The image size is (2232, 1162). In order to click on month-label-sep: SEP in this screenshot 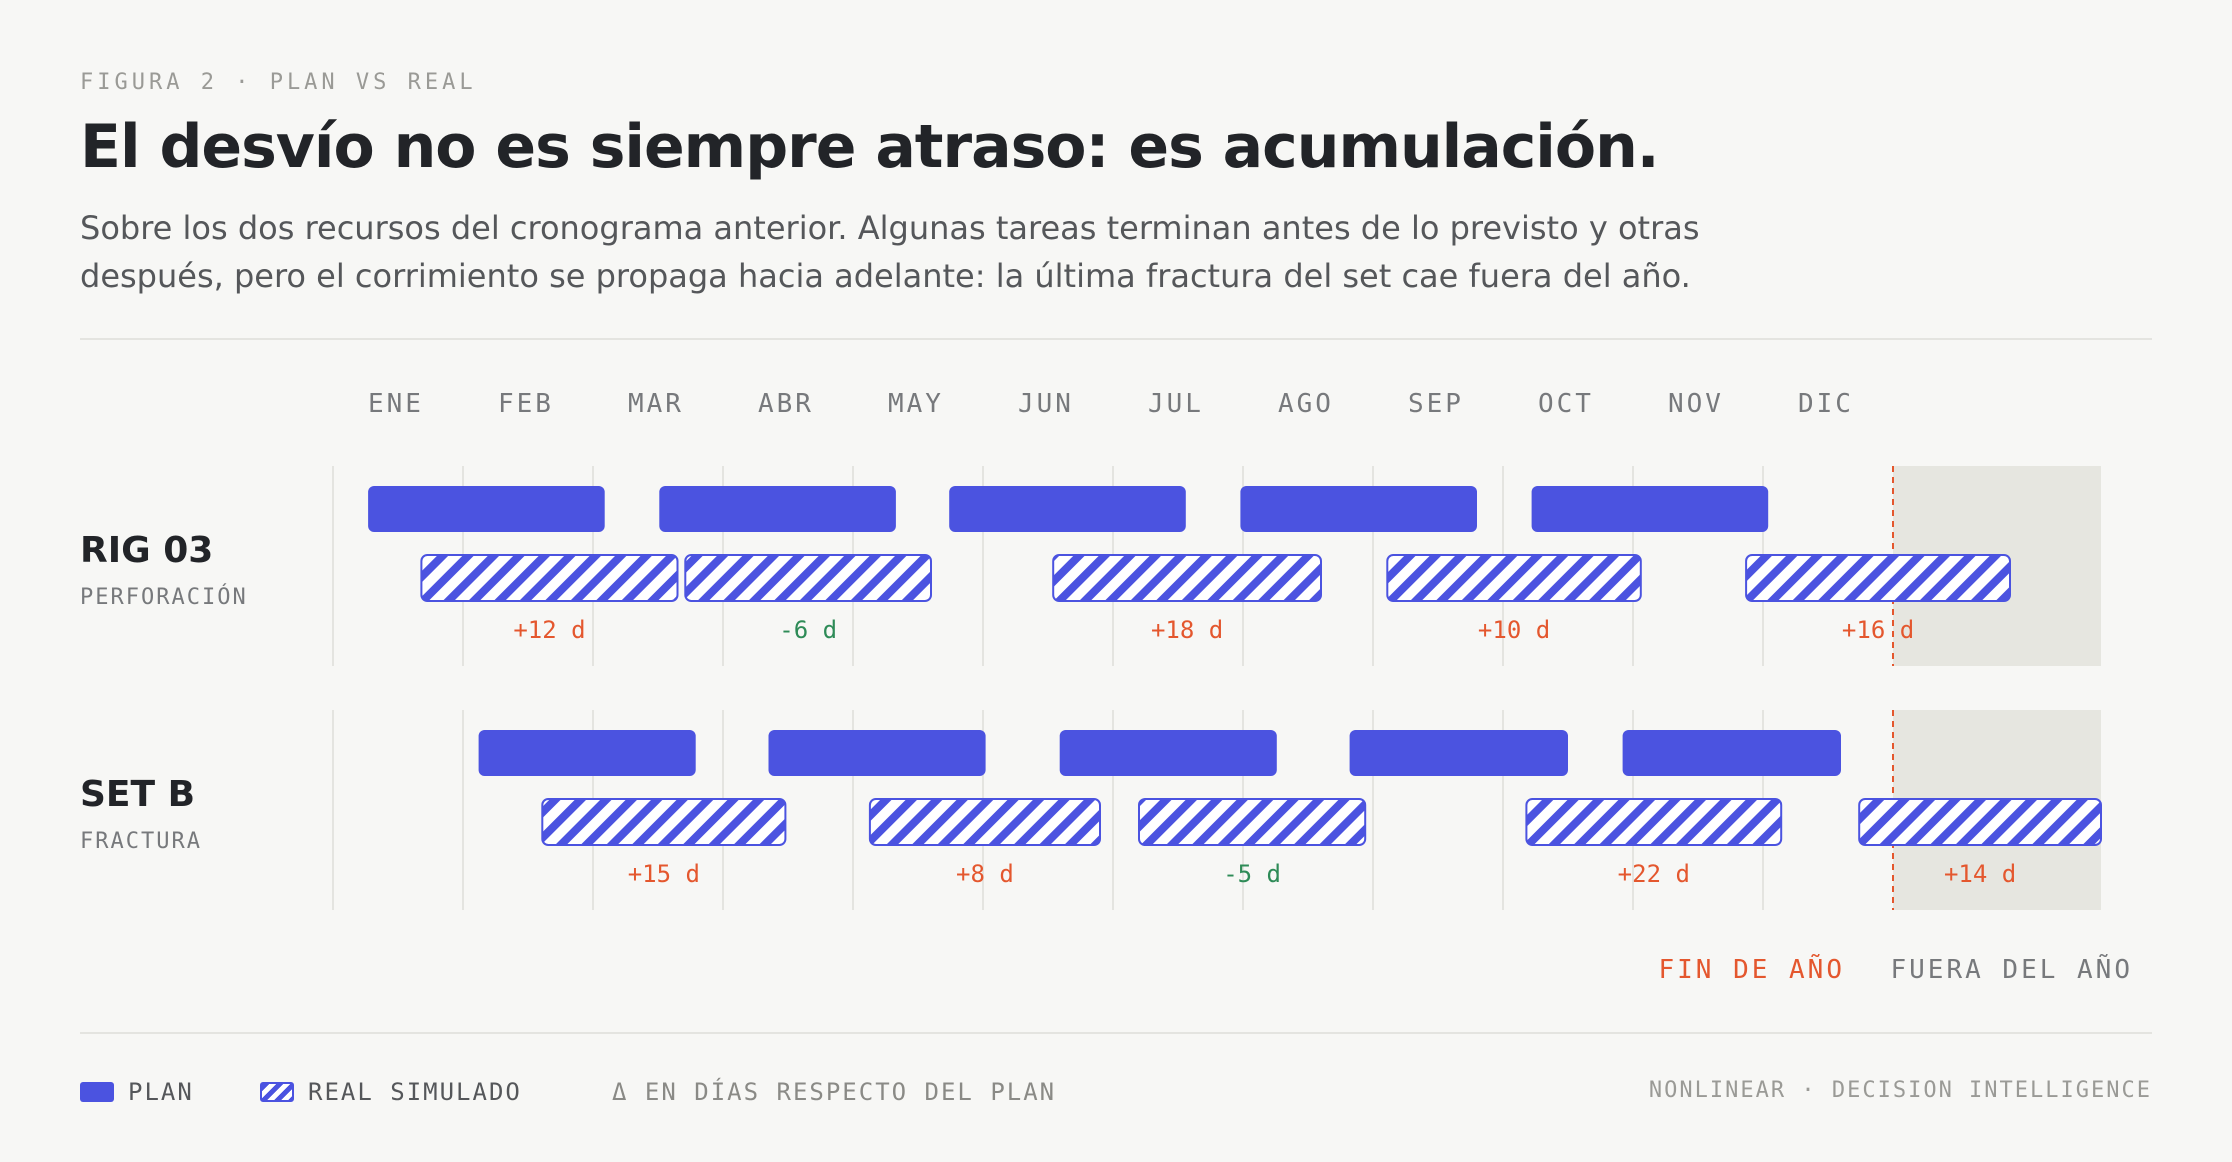, I will do `click(1436, 404)`.